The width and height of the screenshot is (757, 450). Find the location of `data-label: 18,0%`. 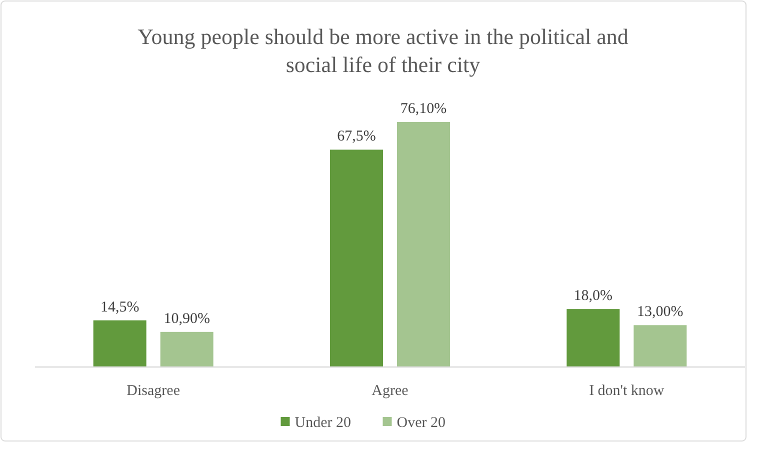

data-label: 18,0% is located at coordinates (593, 296).